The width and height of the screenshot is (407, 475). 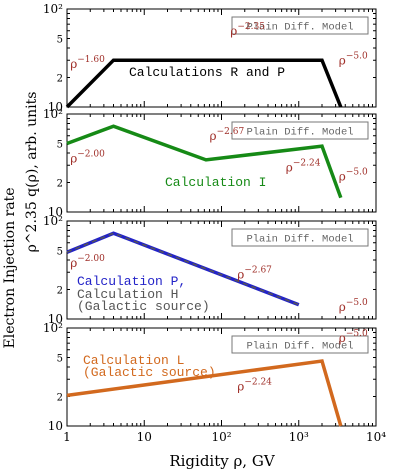 What do you see at coordinates (221, 437) in the screenshot?
I see `x-tick-label: 10²` at bounding box center [221, 437].